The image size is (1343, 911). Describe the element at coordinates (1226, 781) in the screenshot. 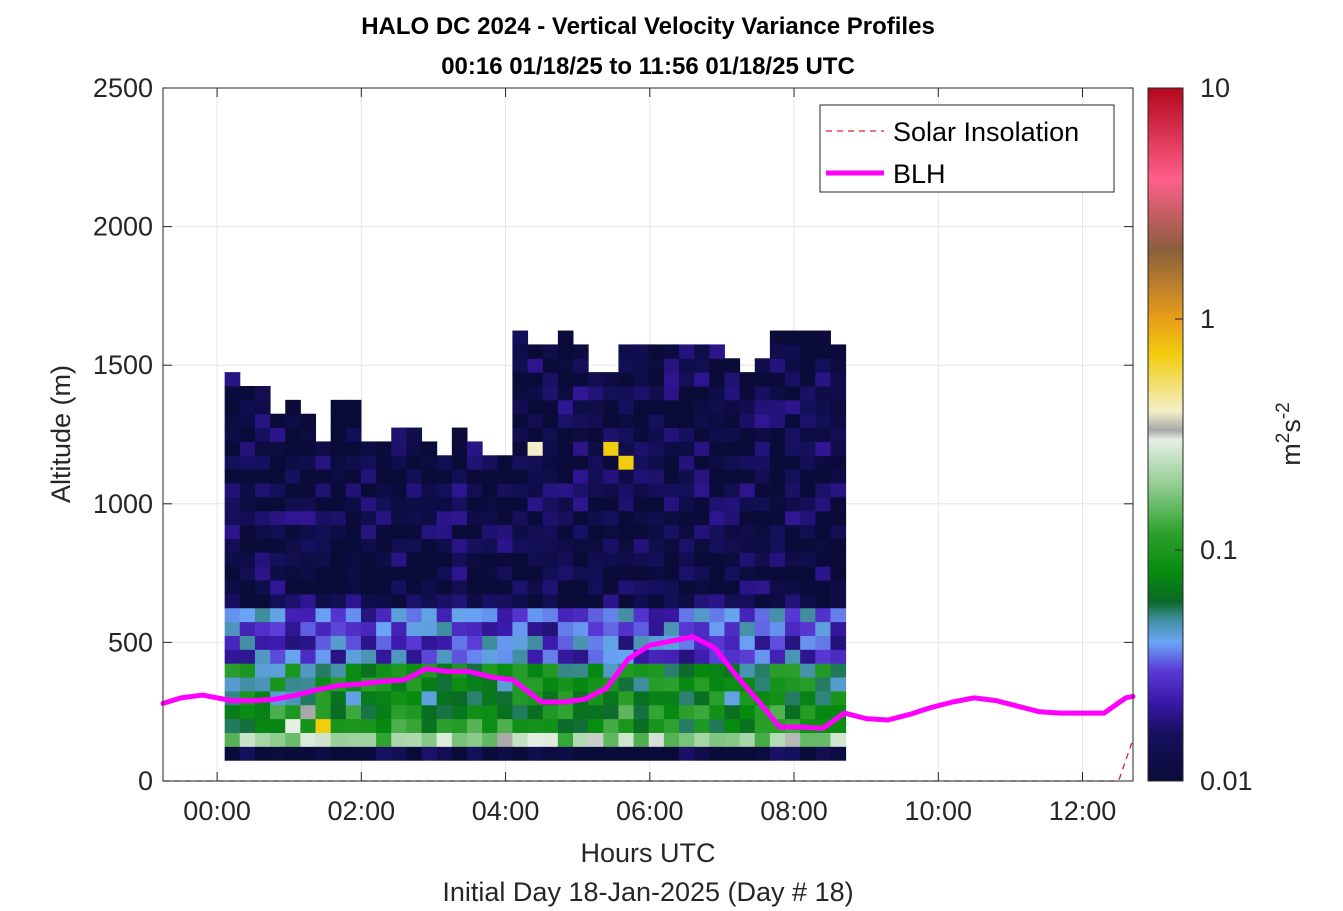

I see `colorbar-tick-label: 0.01` at that location.